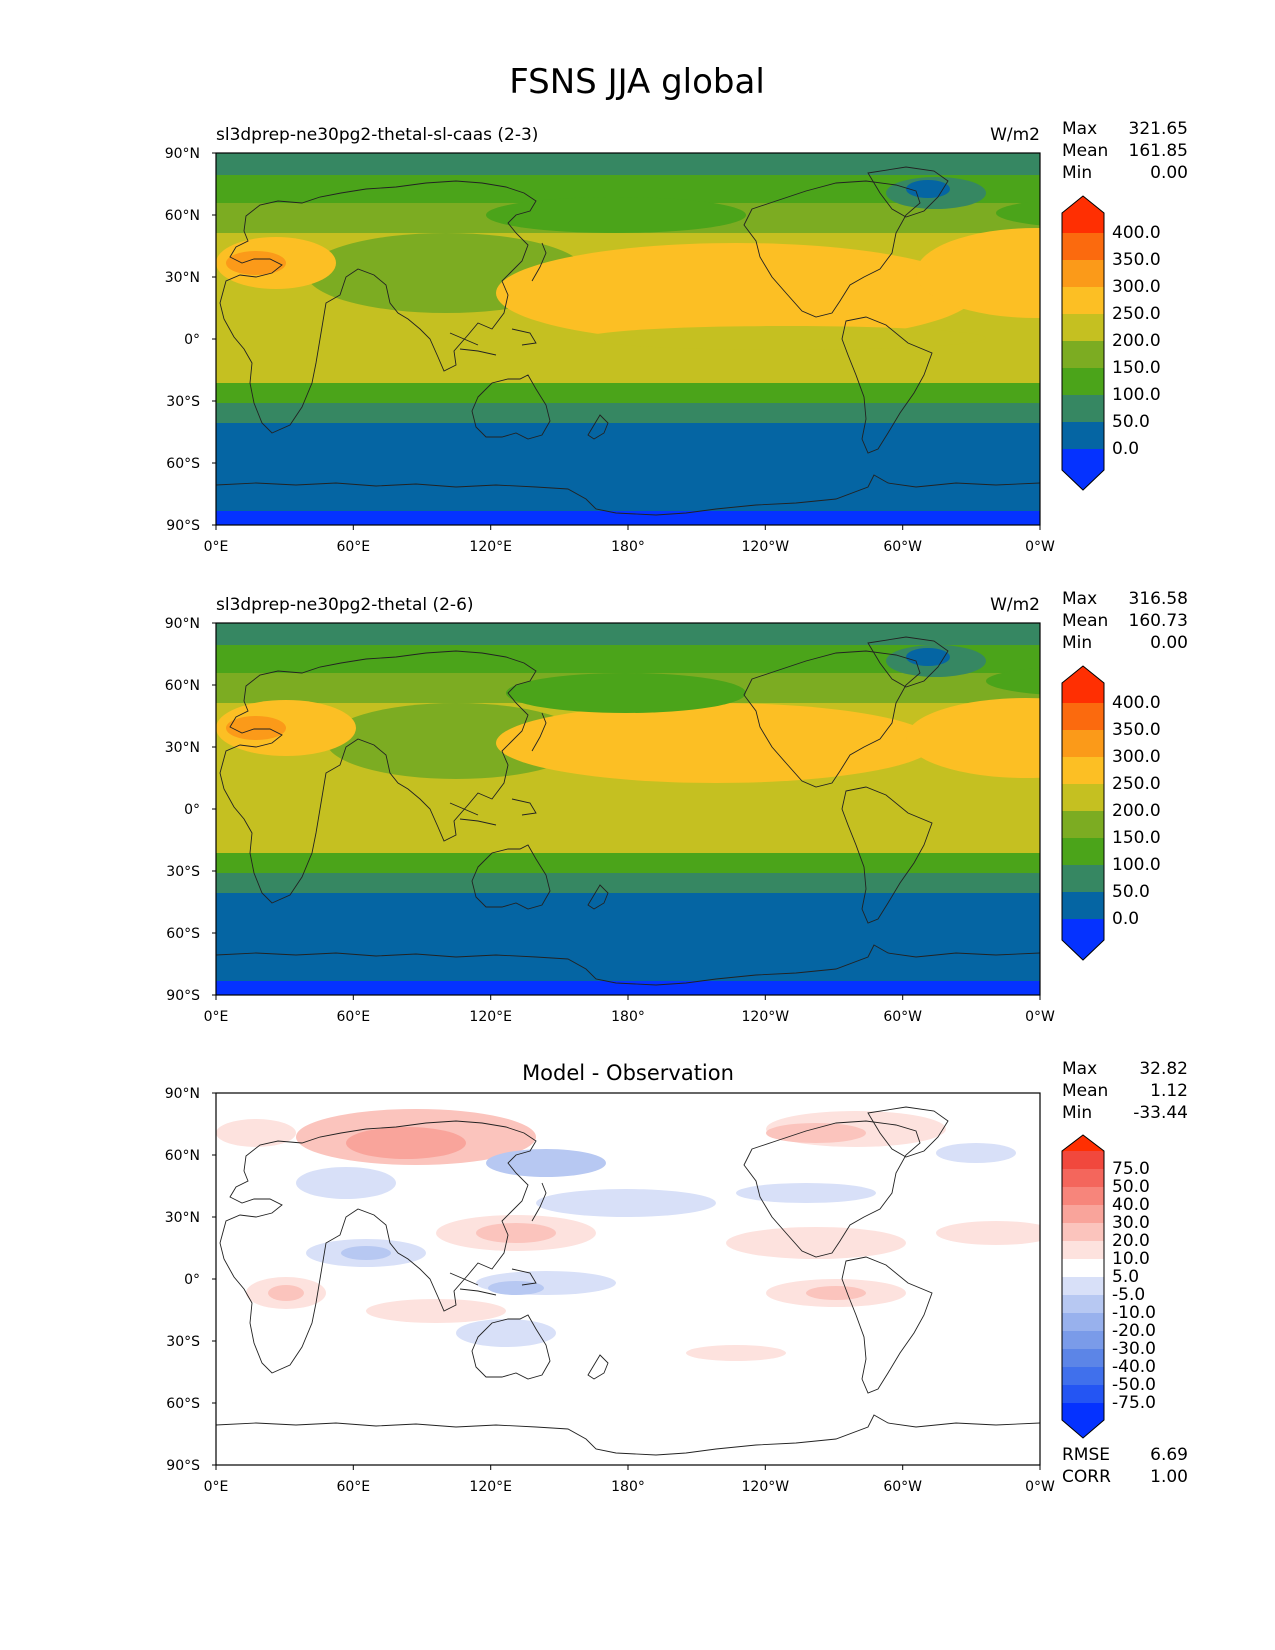  I want to click on stat-max-value: 321.65, so click(1158, 129).